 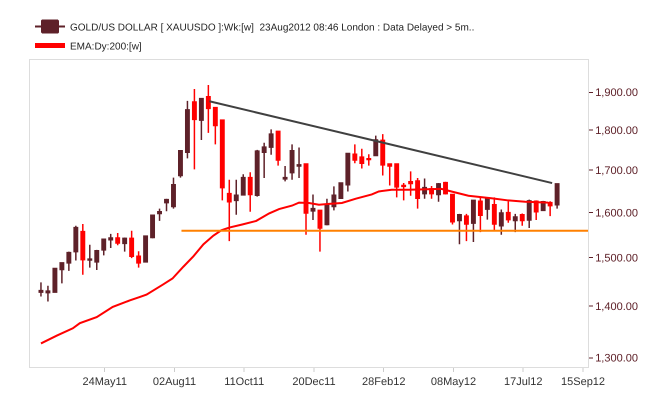 What do you see at coordinates (616, 358) in the screenshot?
I see `y-tick-label: 1,300.00` at bounding box center [616, 358].